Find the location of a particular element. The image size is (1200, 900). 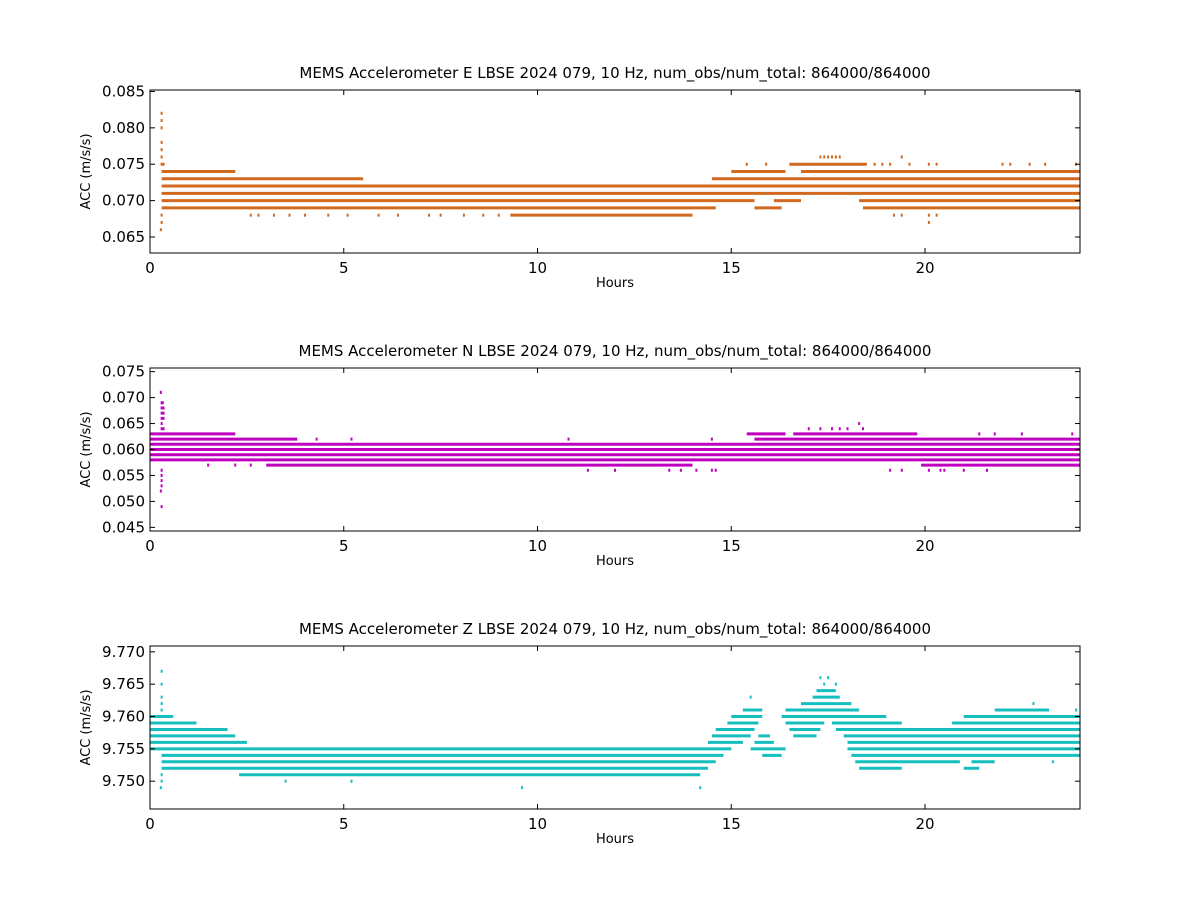

x-tick-label: 15 is located at coordinates (731, 268).